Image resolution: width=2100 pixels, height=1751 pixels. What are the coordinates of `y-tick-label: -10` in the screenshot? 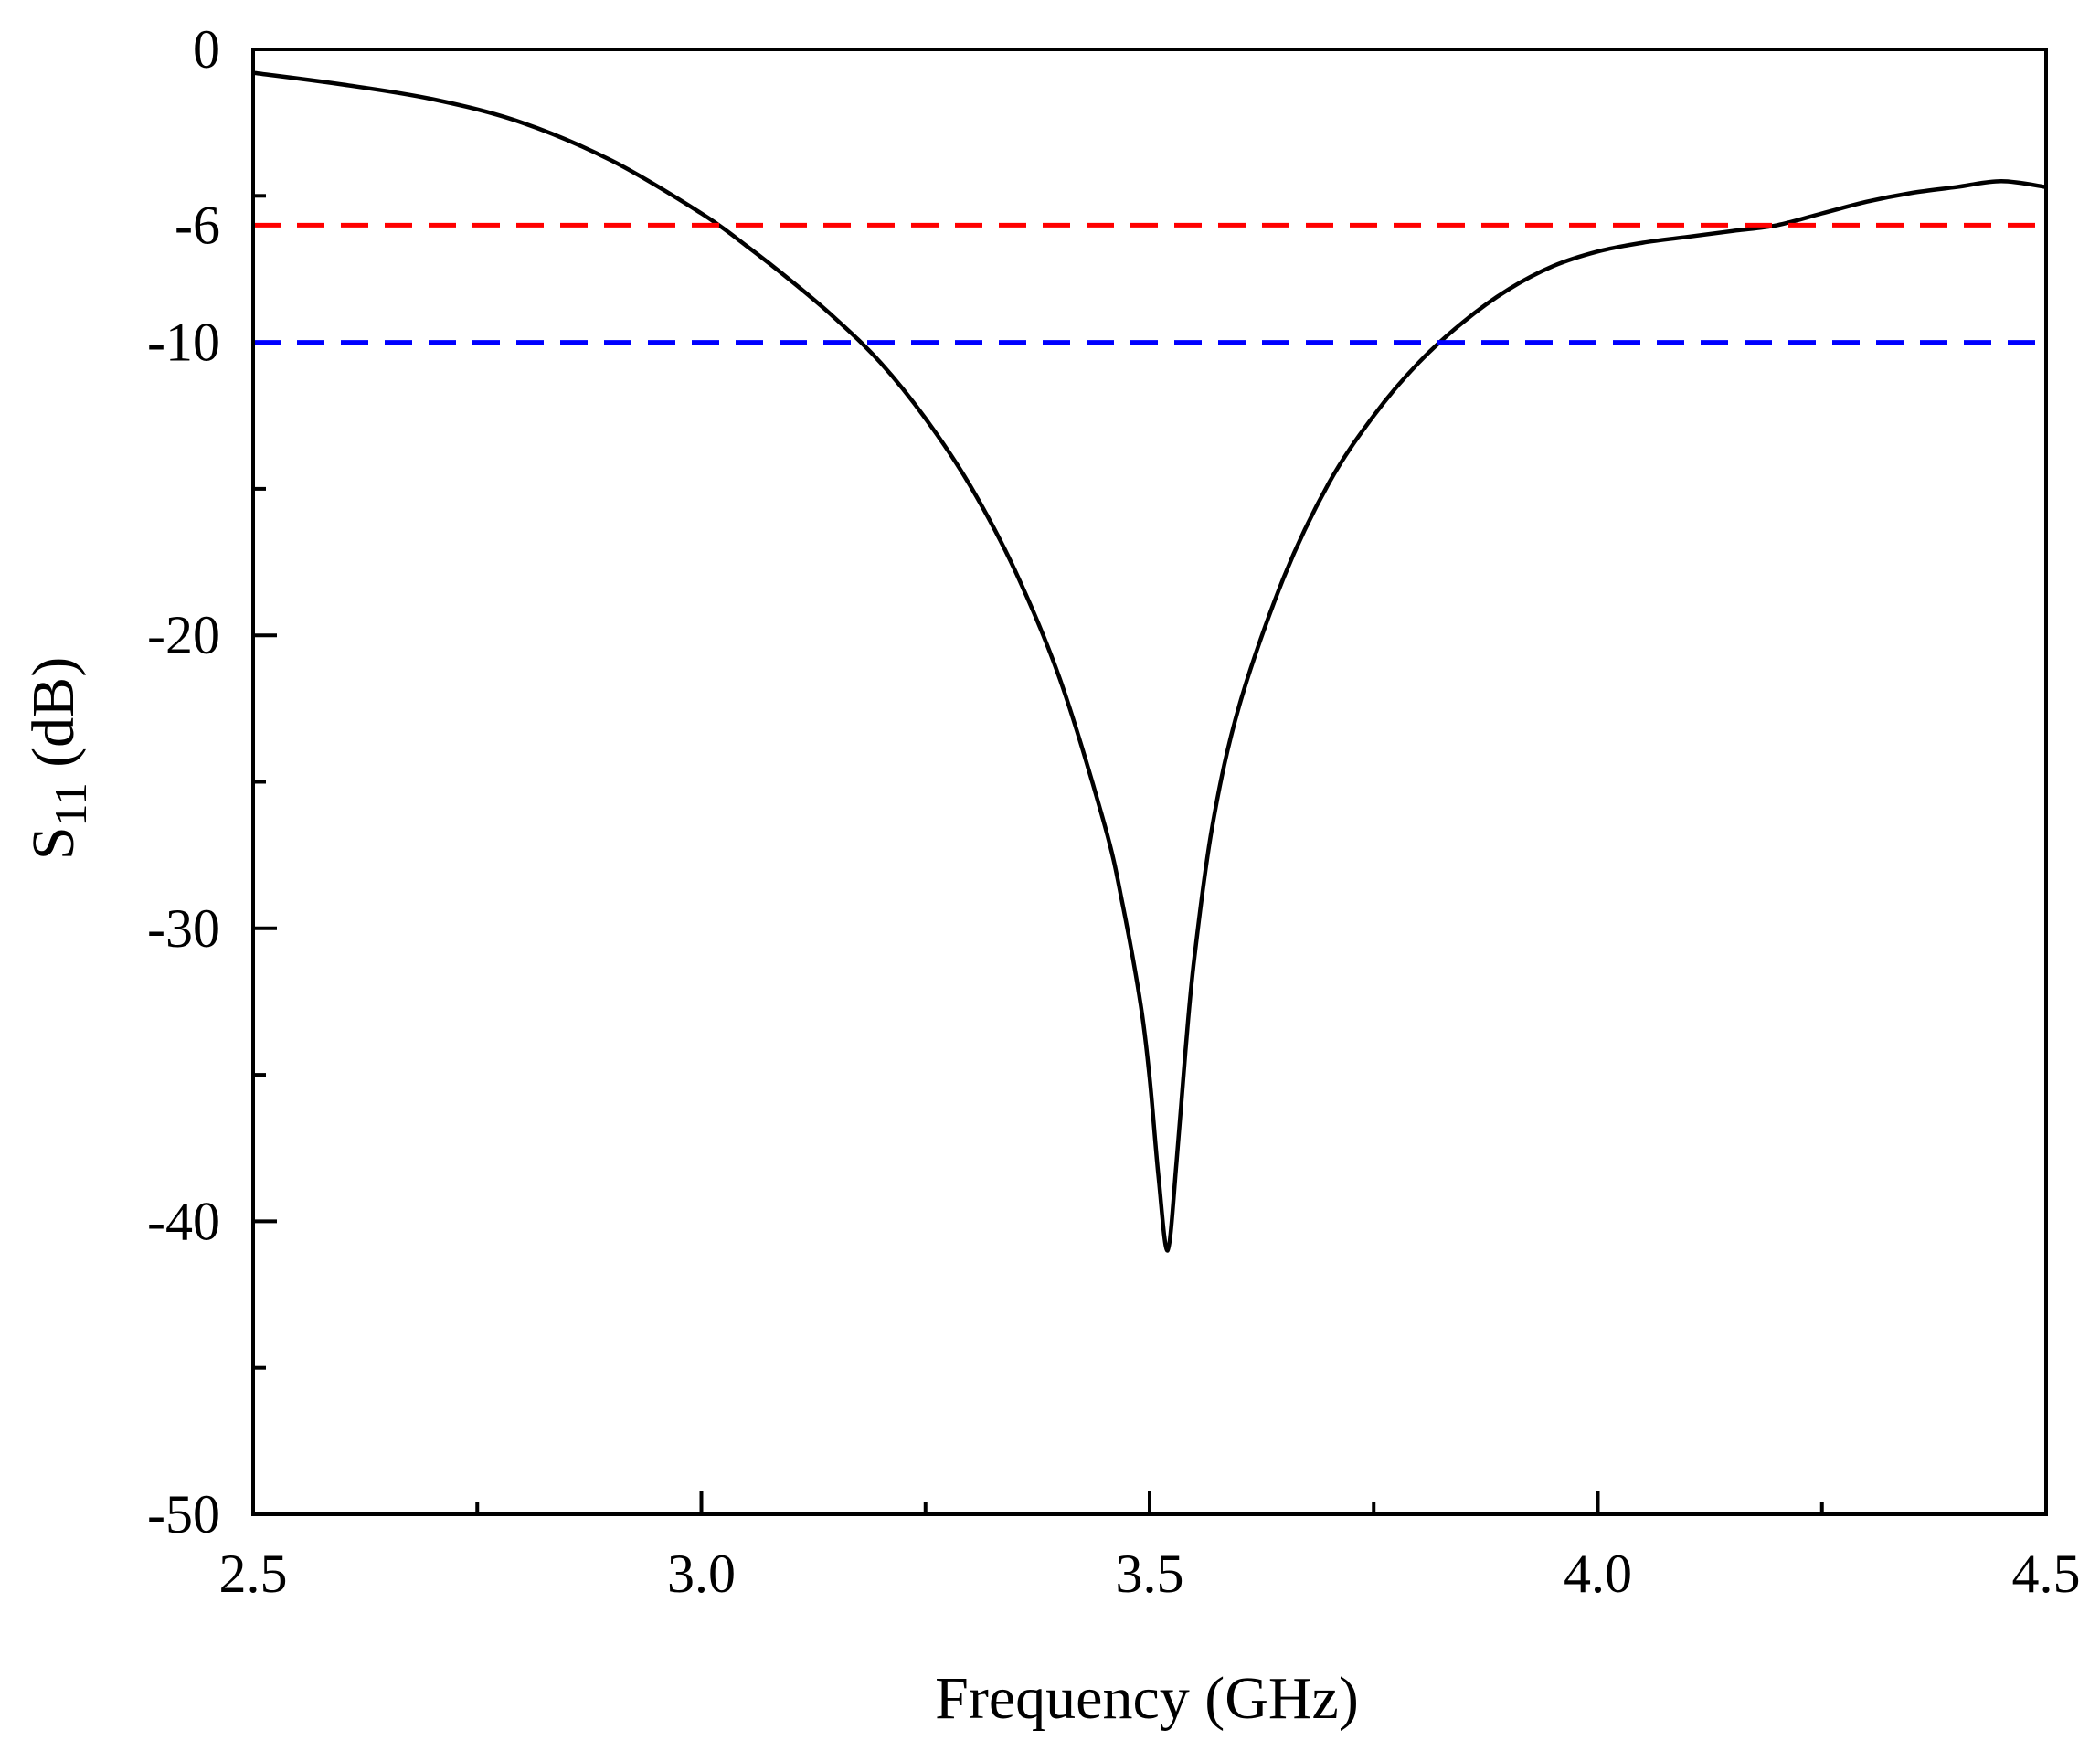 It's located at (183, 343).